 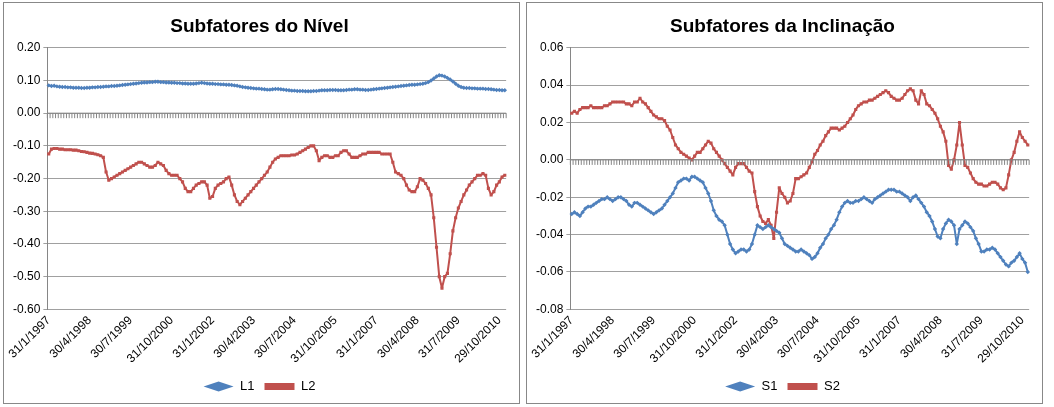 I want to click on y-tick-label: 0.20, so click(x=28, y=47).